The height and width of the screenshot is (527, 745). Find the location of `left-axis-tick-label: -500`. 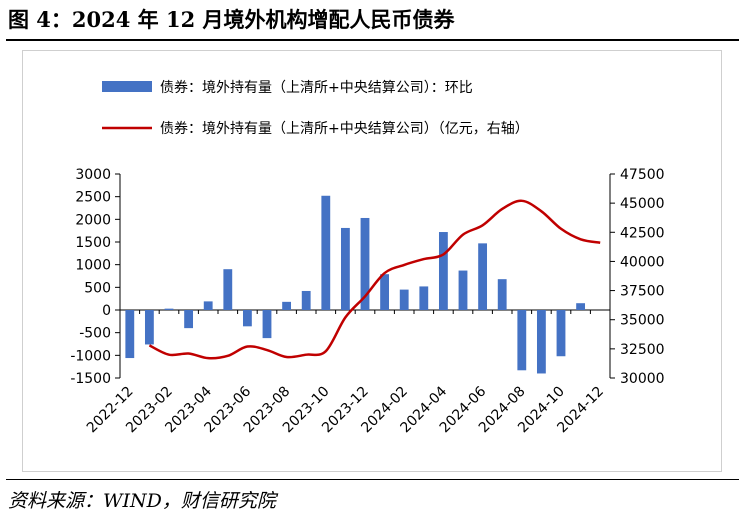

left-axis-tick-label: -500 is located at coordinates (95, 334).